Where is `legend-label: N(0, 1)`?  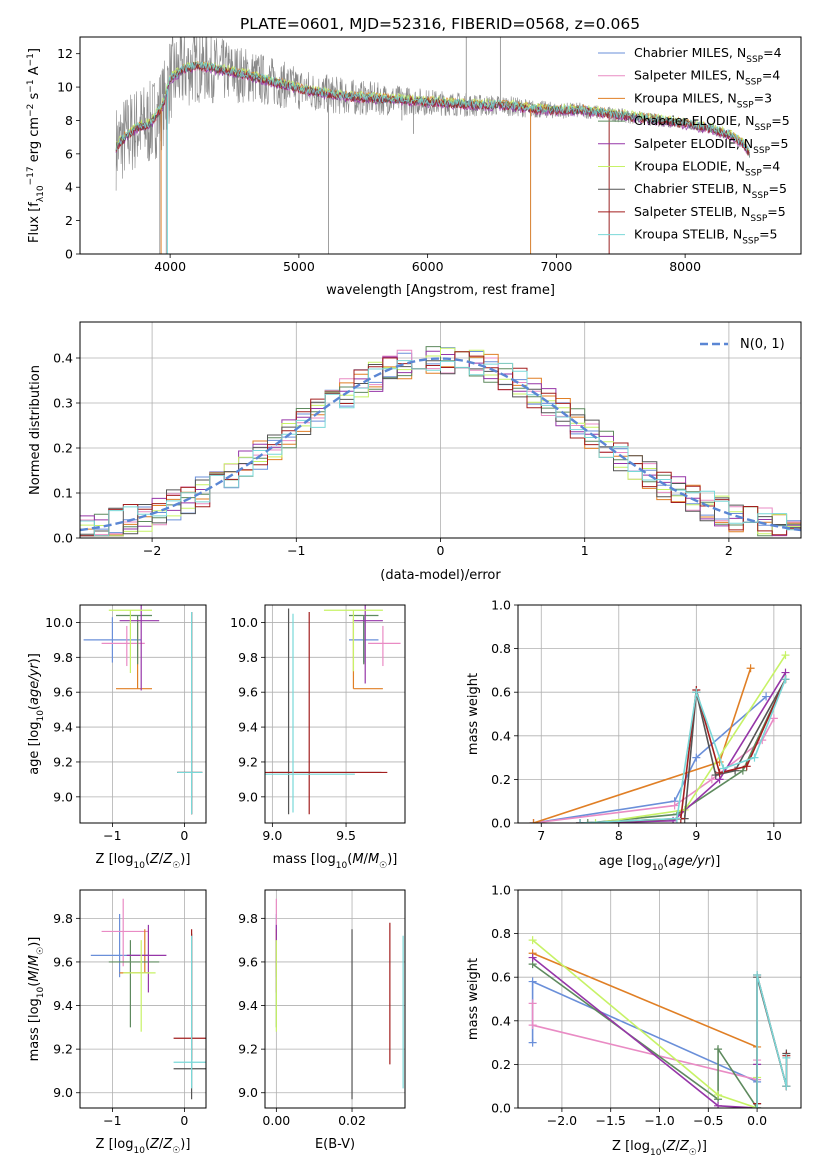 legend-label: N(0, 1) is located at coordinates (762, 344).